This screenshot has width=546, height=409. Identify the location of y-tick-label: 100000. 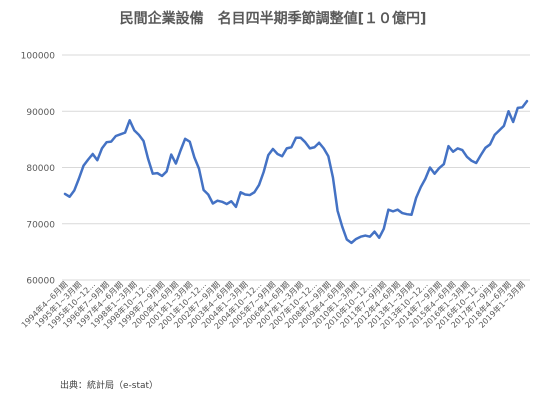
(38, 57).